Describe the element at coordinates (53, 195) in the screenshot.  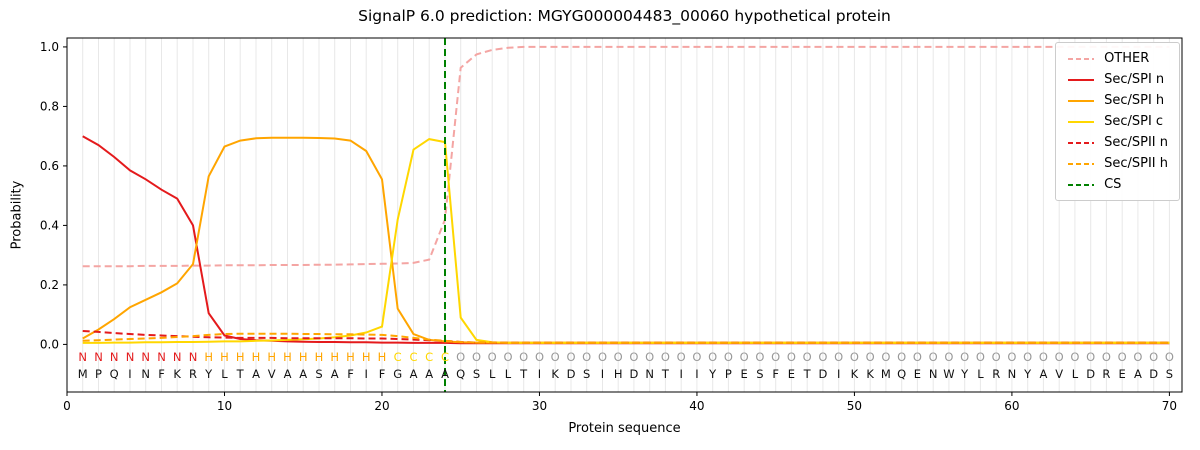
I see `y-tick-labels: 0.0 0.2 0.4 0.6 0.8 1.0` at that location.